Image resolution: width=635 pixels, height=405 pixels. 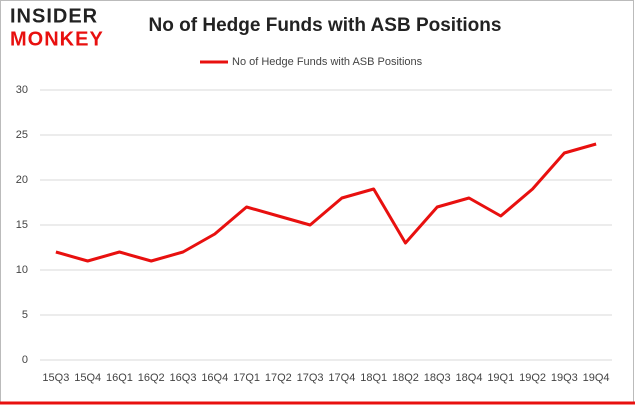 What do you see at coordinates (246, 378) in the screenshot?
I see `x-tick-label: 17Q1` at bounding box center [246, 378].